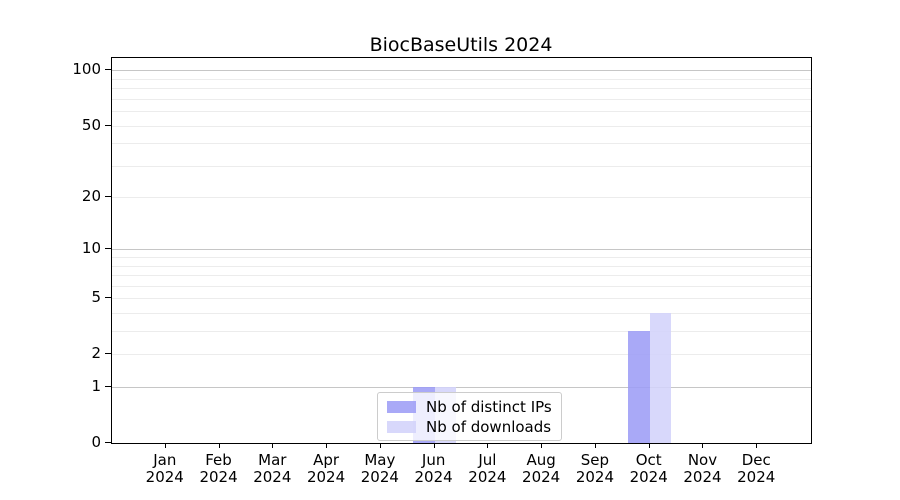  What do you see at coordinates (489, 406) in the screenshot?
I see `legend-label-distinct-ips: Nb of distinct IPs` at bounding box center [489, 406].